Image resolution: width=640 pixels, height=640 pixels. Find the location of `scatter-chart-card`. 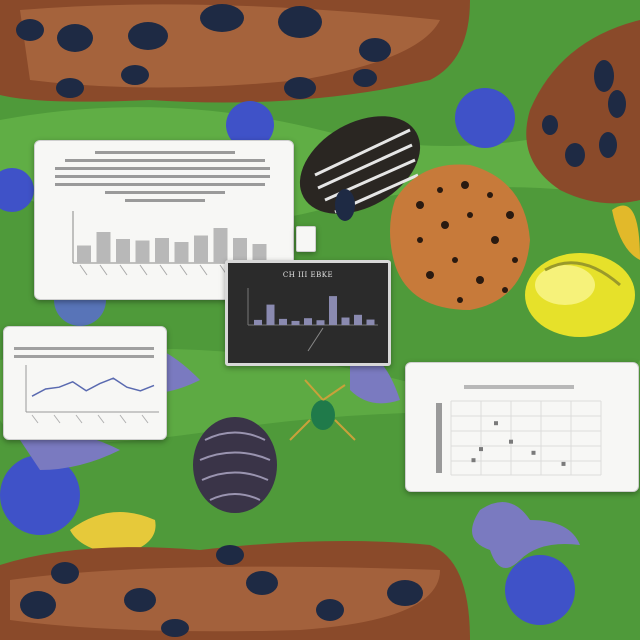

scatter-chart-card is located at coordinates (522, 427).